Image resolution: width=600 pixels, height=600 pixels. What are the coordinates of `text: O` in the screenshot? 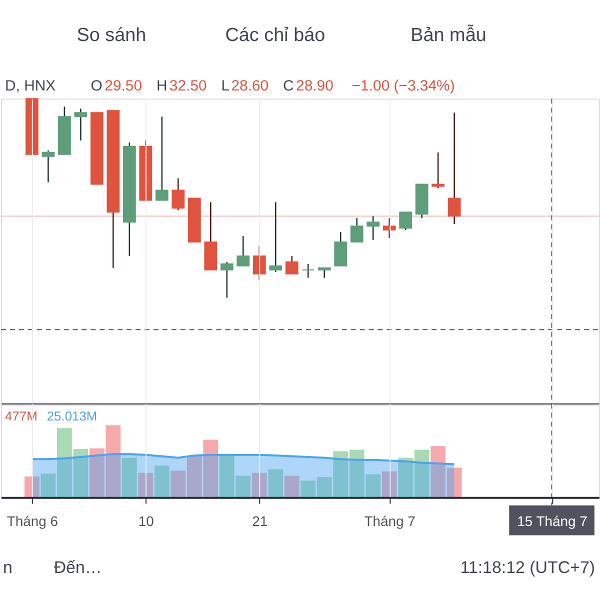 It's located at (96, 86).